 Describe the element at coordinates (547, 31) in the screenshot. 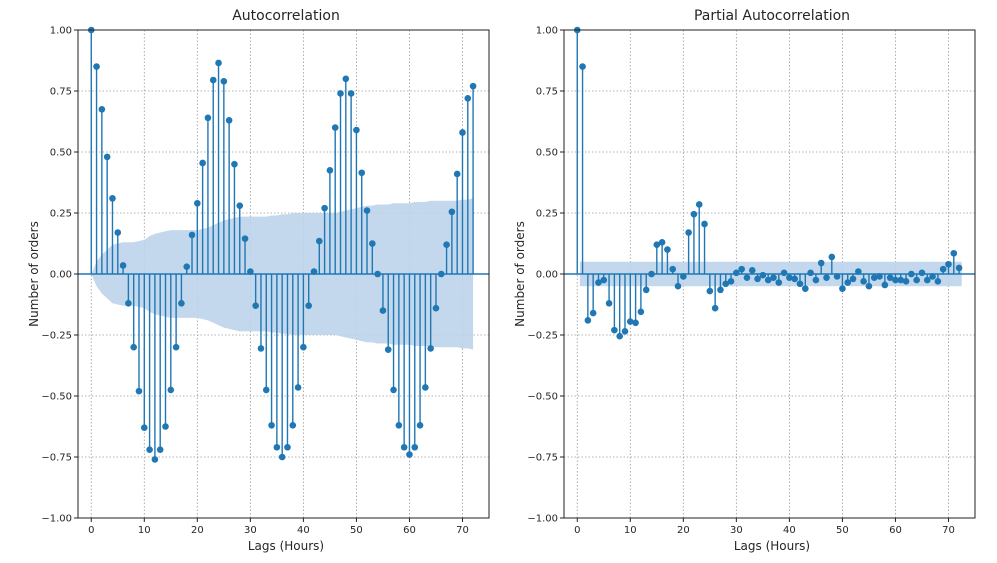

I see `pacf-y-tick-label-8: 1.00` at that location.